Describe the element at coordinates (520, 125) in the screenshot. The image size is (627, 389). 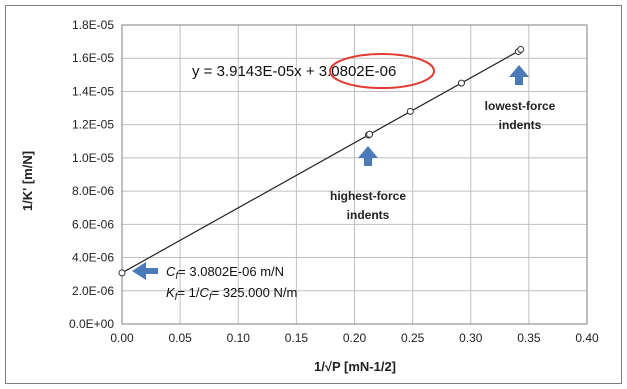
I see `lowest-force-label-line2: indents` at that location.